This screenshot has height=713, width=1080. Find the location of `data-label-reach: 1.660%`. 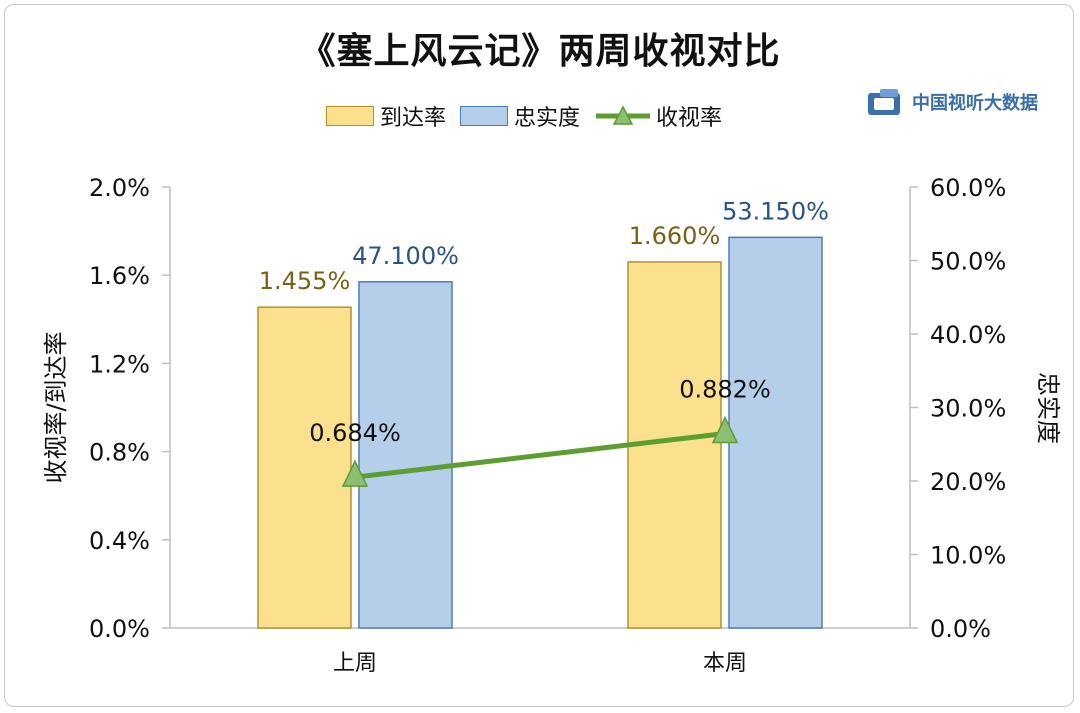

data-label-reach: 1.660% is located at coordinates (675, 236).